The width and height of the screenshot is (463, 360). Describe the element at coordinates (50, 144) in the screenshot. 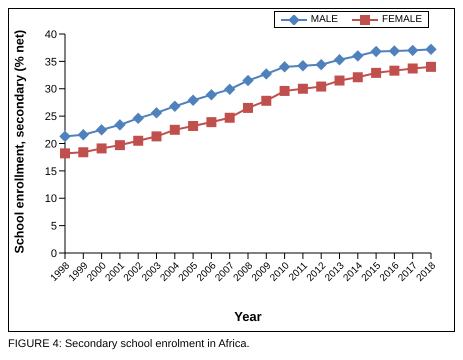

I see `y-tick-label: 20` at that location.